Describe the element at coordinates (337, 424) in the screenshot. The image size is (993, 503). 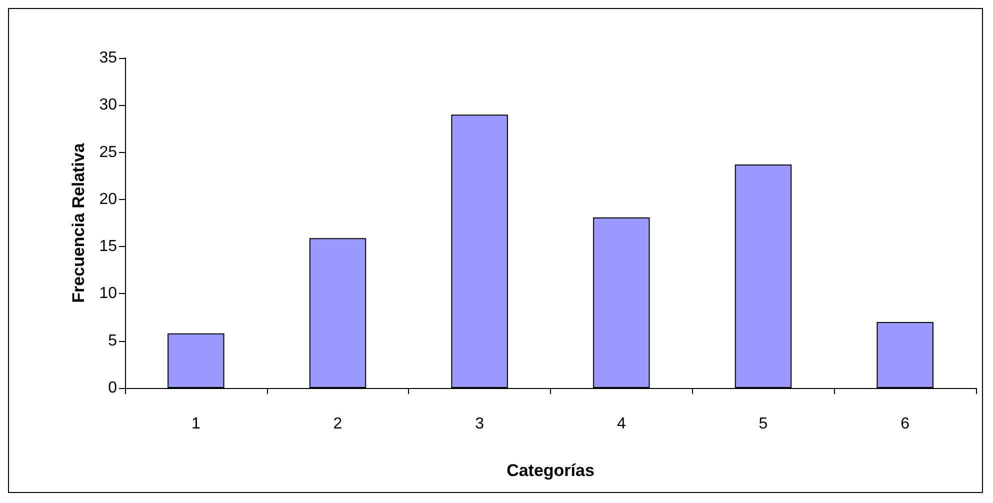
I see `x-tick-label: 2` at that location.